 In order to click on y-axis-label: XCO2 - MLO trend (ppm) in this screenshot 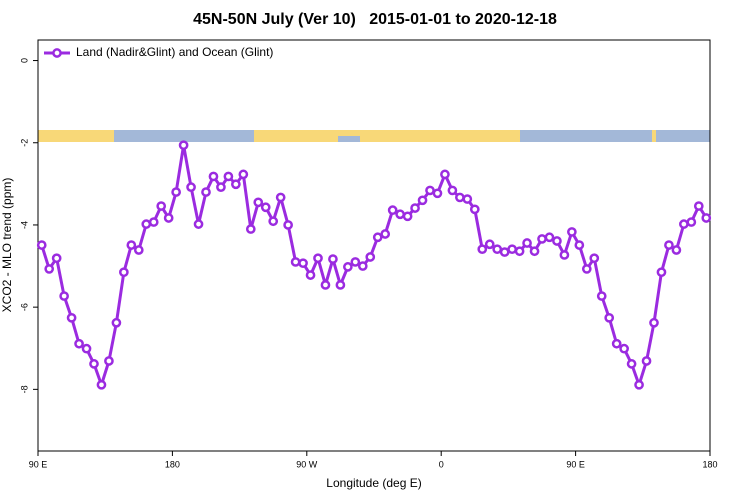, I will do `click(7, 245)`.